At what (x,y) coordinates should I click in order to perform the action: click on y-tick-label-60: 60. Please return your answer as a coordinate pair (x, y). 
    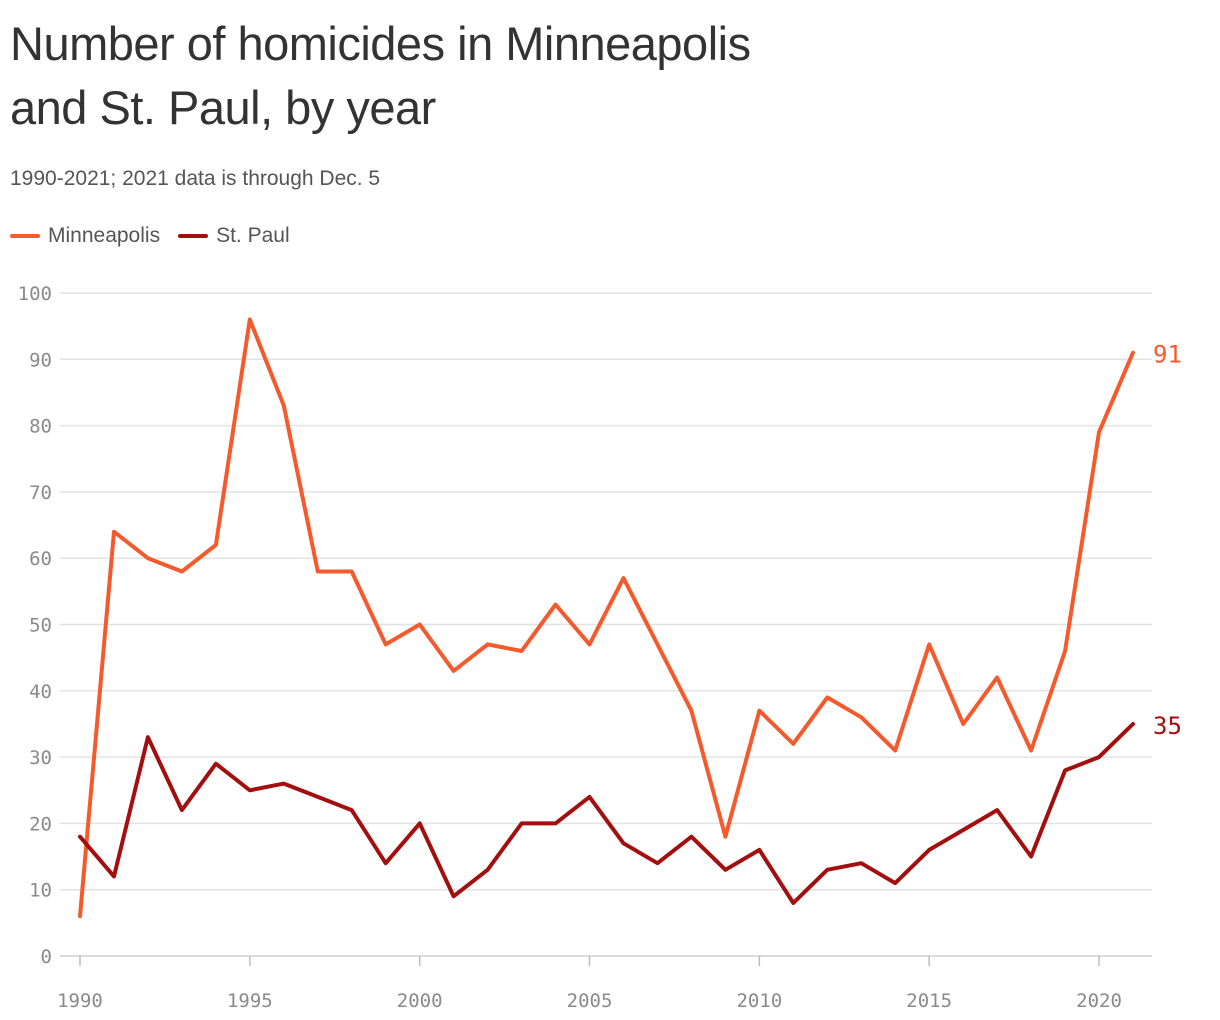
    Looking at the image, I should click on (40, 559).